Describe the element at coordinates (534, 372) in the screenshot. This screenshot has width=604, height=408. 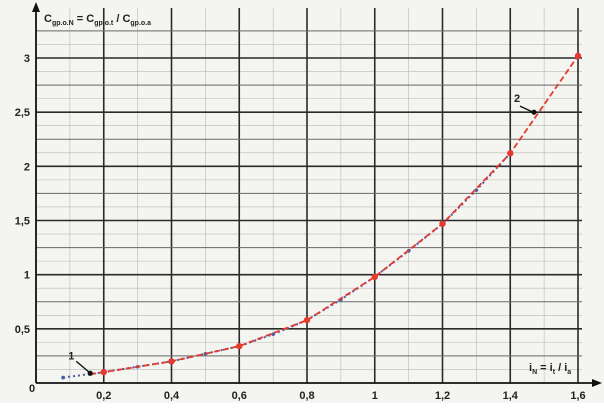
I see `x-label-sub1: N` at that location.